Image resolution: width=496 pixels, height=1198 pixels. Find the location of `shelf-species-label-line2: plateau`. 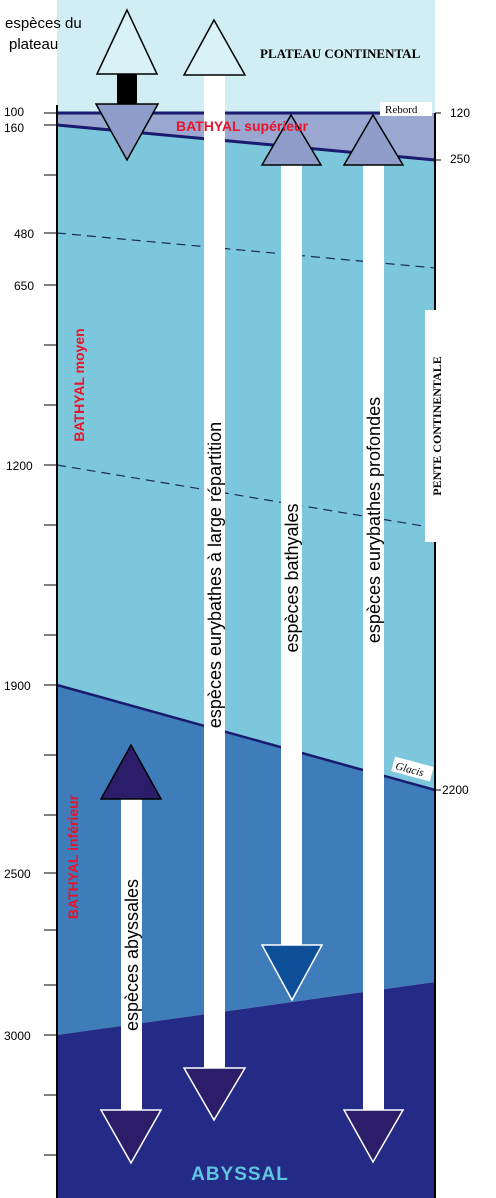

shelf-species-label-line2: plateau is located at coordinates (33, 44).